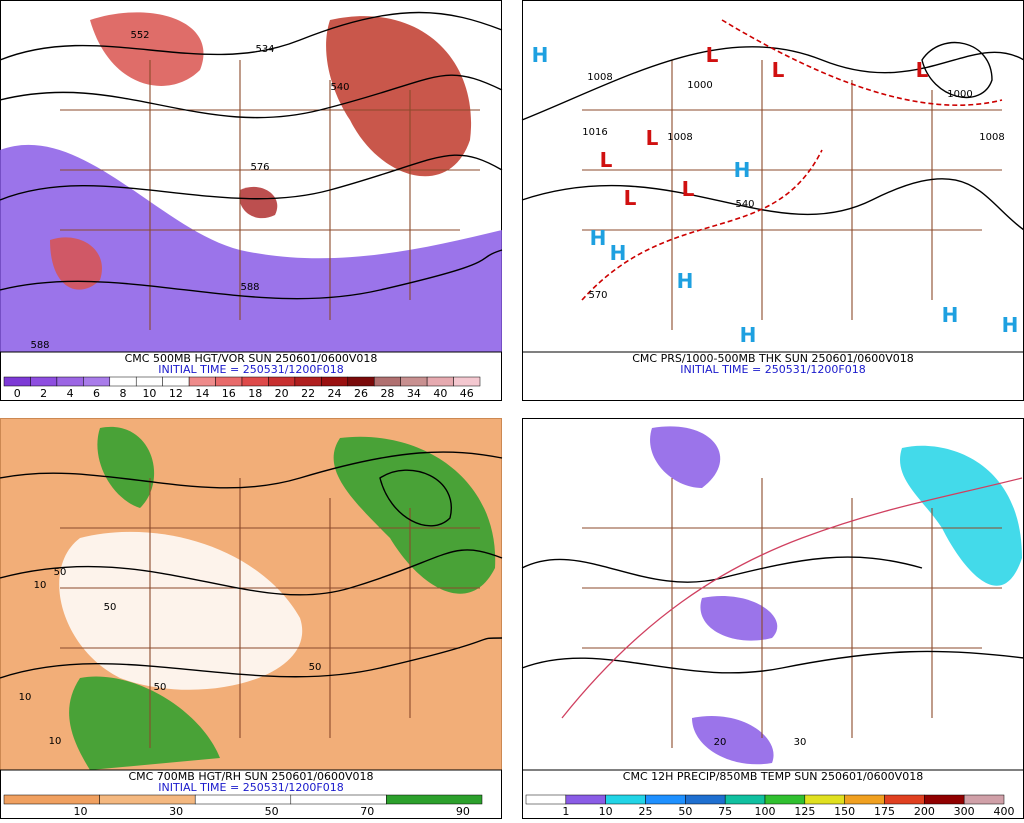 The height and width of the screenshot is (823, 1024). What do you see at coordinates (308, 393) in the screenshot?
I see `colorbar-label: 22` at bounding box center [308, 393].